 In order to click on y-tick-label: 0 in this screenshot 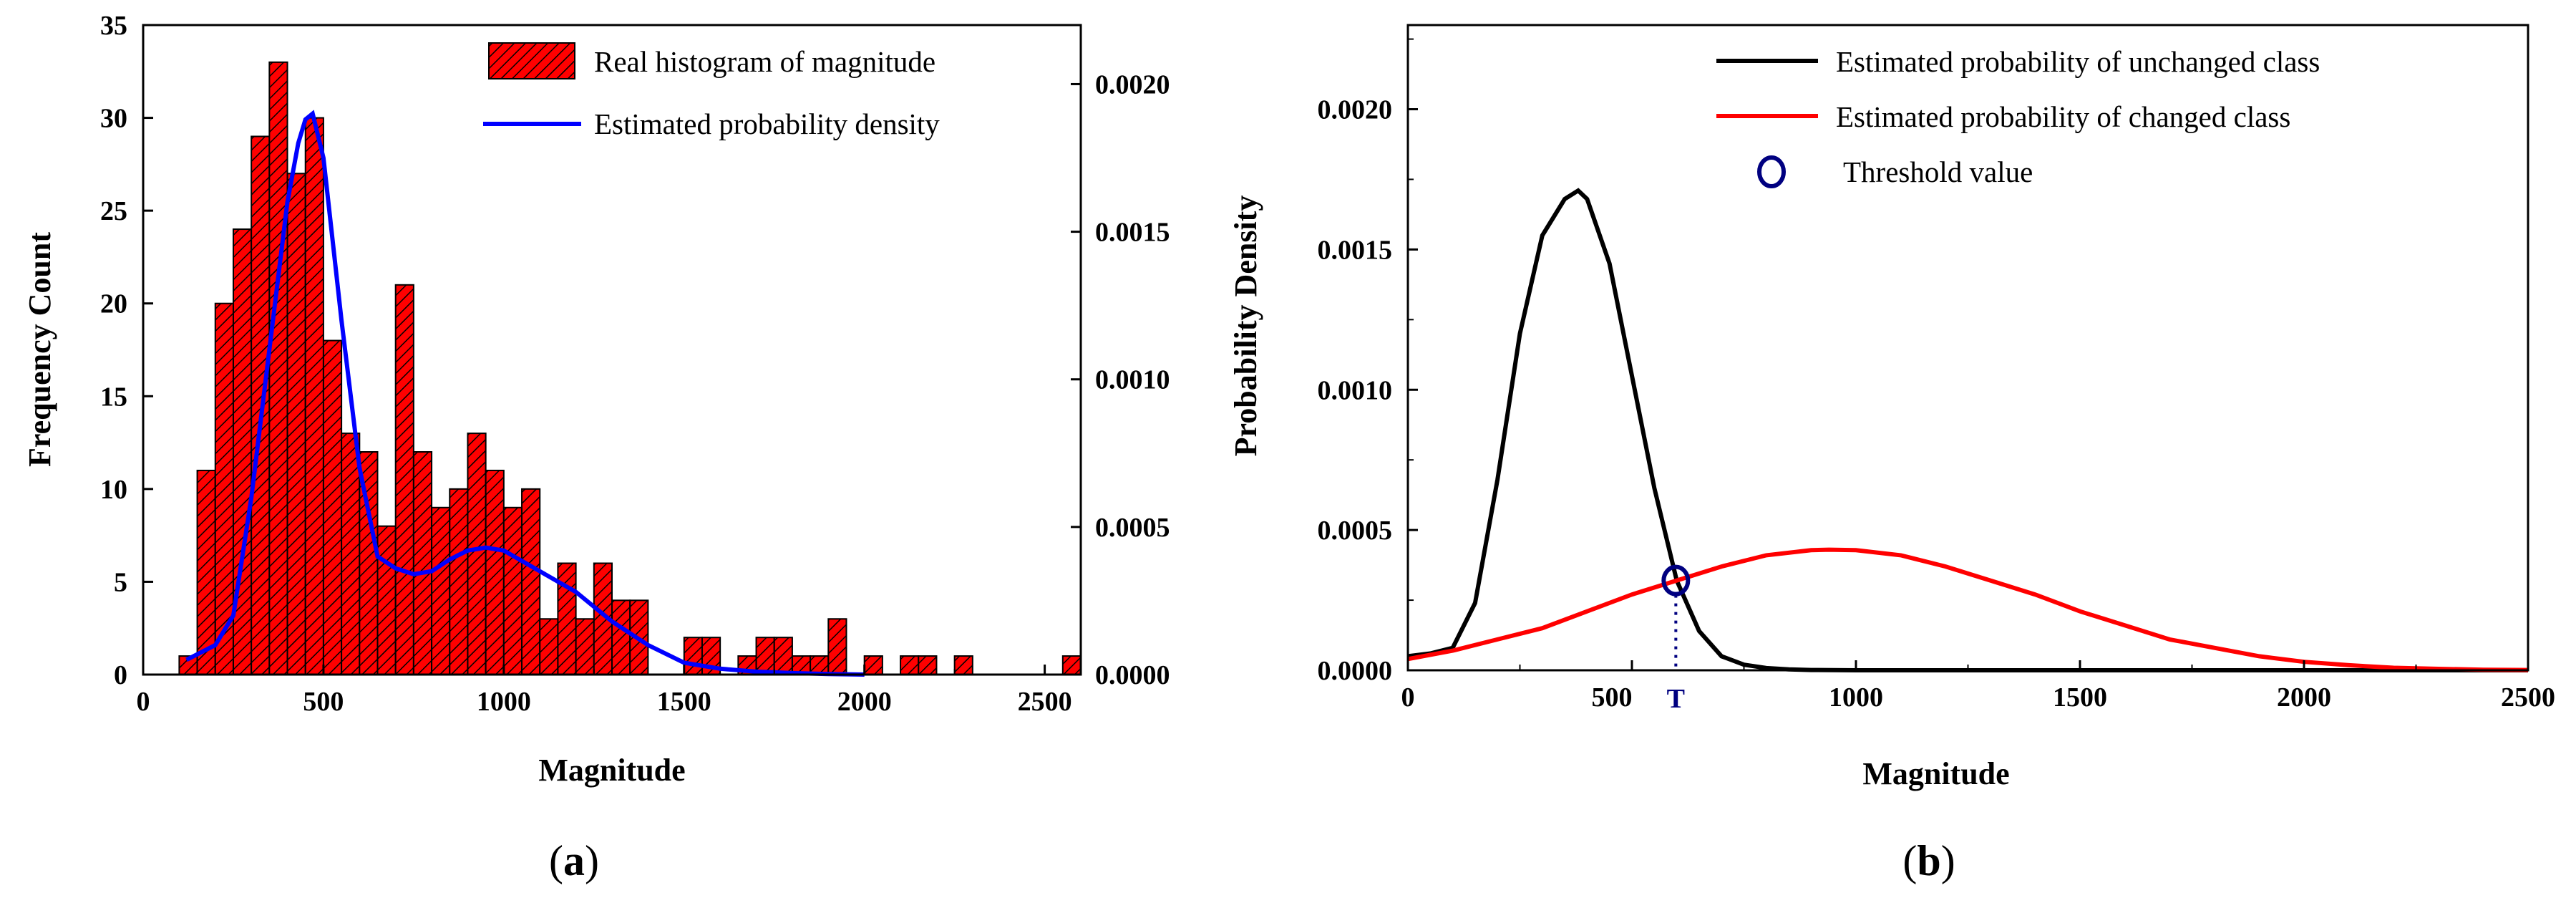, I will do `click(120, 675)`.